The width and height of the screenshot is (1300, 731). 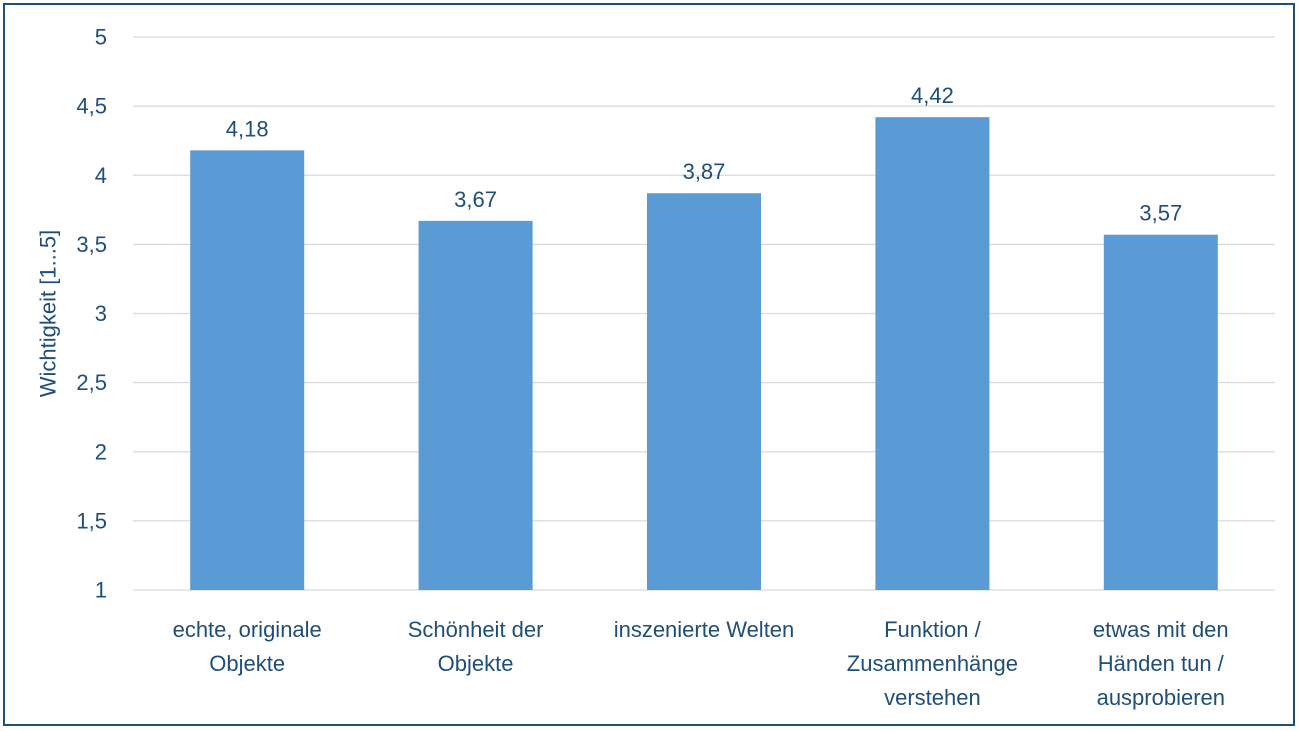 I want to click on x-category-label: Schönheit der, so click(x=476, y=629).